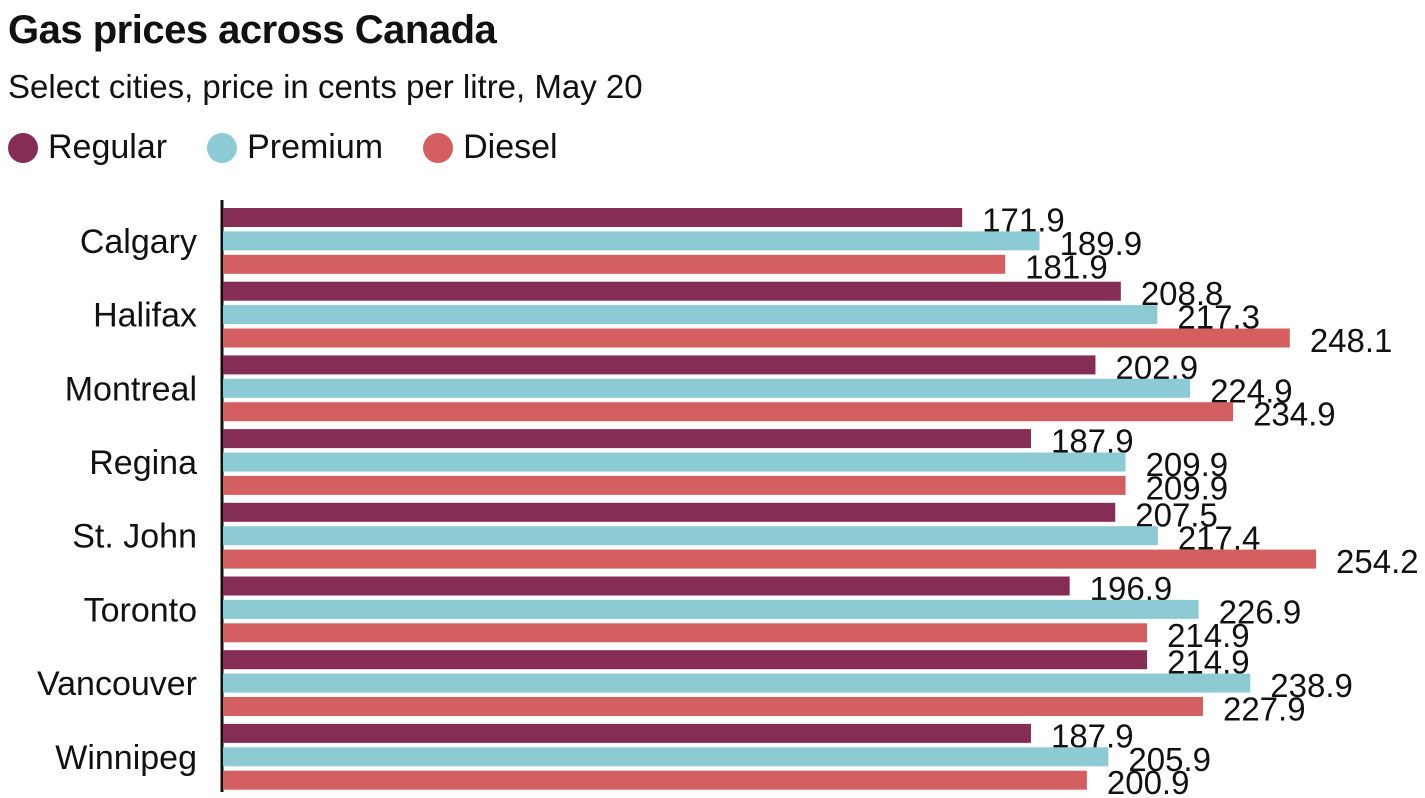 Image resolution: width=1425 pixels, height=798 pixels. I want to click on bar-vancouver-premium, so click(737, 683).